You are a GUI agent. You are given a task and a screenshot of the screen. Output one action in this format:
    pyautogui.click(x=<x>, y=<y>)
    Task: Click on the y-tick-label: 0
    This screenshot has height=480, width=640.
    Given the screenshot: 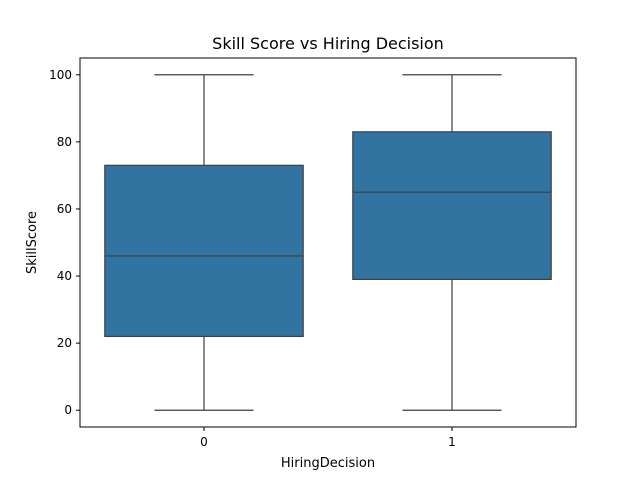 What is the action you would take?
    pyautogui.click(x=68, y=410)
    